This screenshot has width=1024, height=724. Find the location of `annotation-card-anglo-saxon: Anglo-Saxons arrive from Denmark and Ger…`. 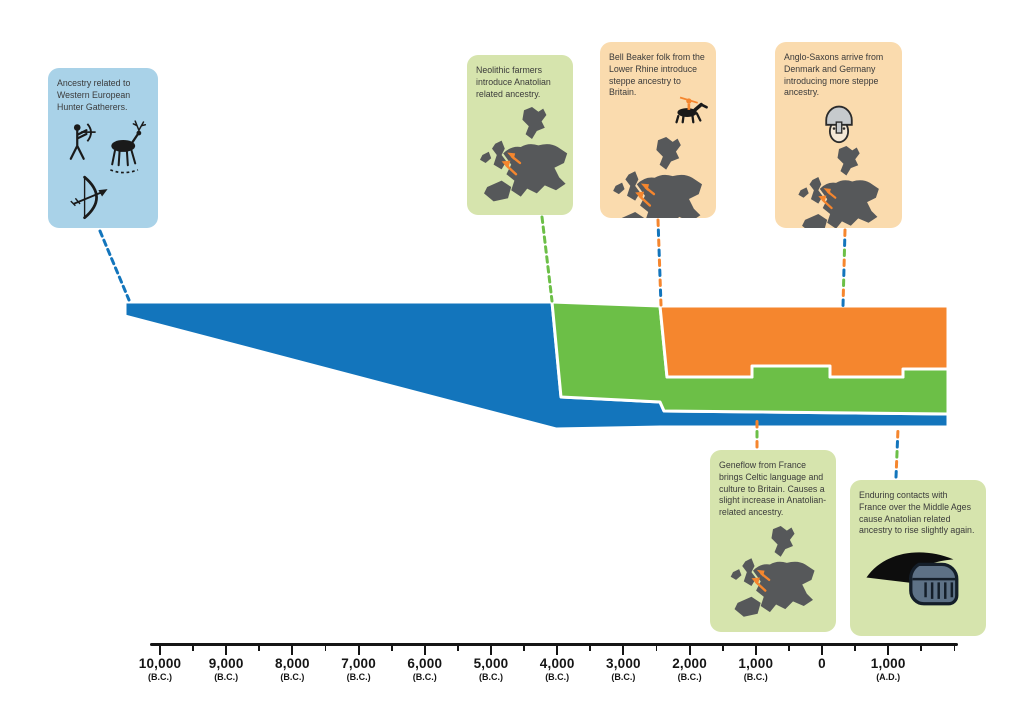

annotation-card-anglo-saxon: Anglo-Saxons arrive from Denmark and Ger… is located at coordinates (838, 135).